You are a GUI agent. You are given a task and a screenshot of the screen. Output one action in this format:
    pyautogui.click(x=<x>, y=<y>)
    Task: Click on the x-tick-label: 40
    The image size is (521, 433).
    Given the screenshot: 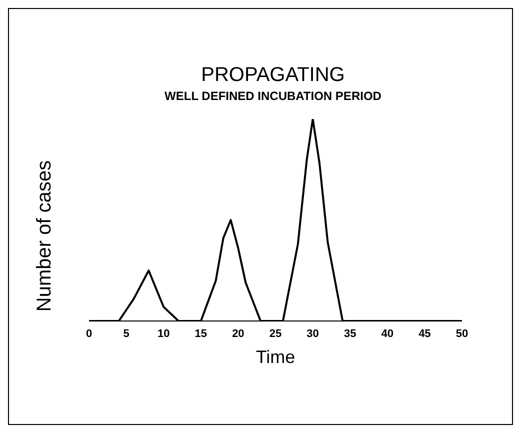 What is the action you would take?
    pyautogui.click(x=387, y=334)
    